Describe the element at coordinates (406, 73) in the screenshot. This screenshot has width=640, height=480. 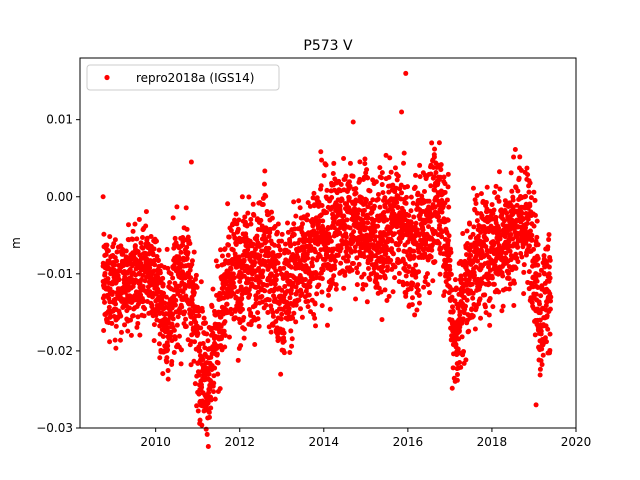
I see `outlier-point` at that location.